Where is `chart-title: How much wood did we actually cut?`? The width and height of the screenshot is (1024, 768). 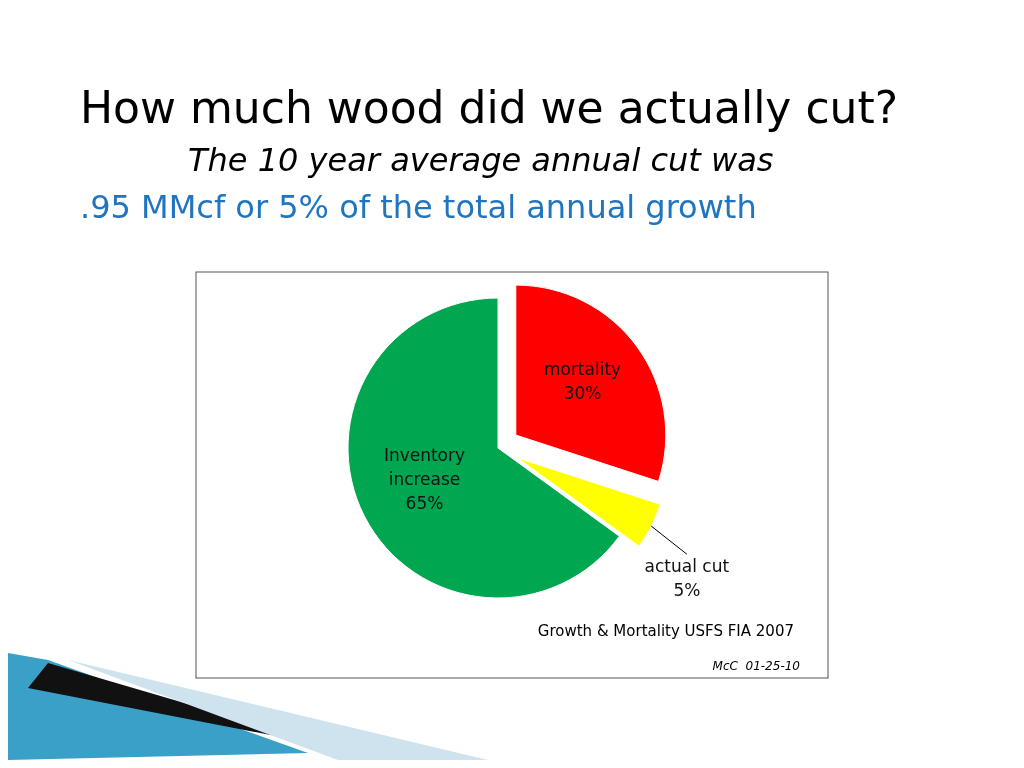
chart-title: How much wood did we actually cut? is located at coordinates (489, 107).